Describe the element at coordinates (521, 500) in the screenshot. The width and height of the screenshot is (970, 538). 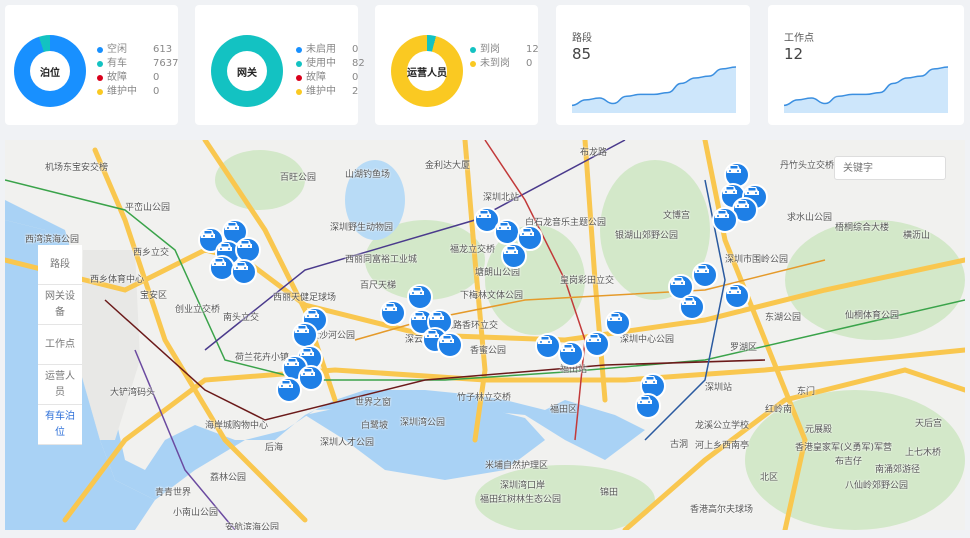
I see `map-label: 福田红树林生态公园` at that location.